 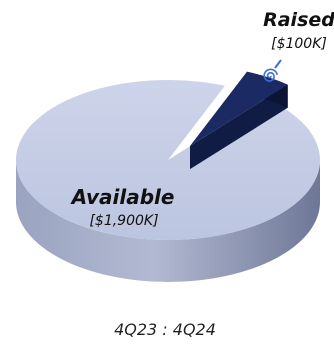 I want to click on slice-raised, so click(x=239, y=108).